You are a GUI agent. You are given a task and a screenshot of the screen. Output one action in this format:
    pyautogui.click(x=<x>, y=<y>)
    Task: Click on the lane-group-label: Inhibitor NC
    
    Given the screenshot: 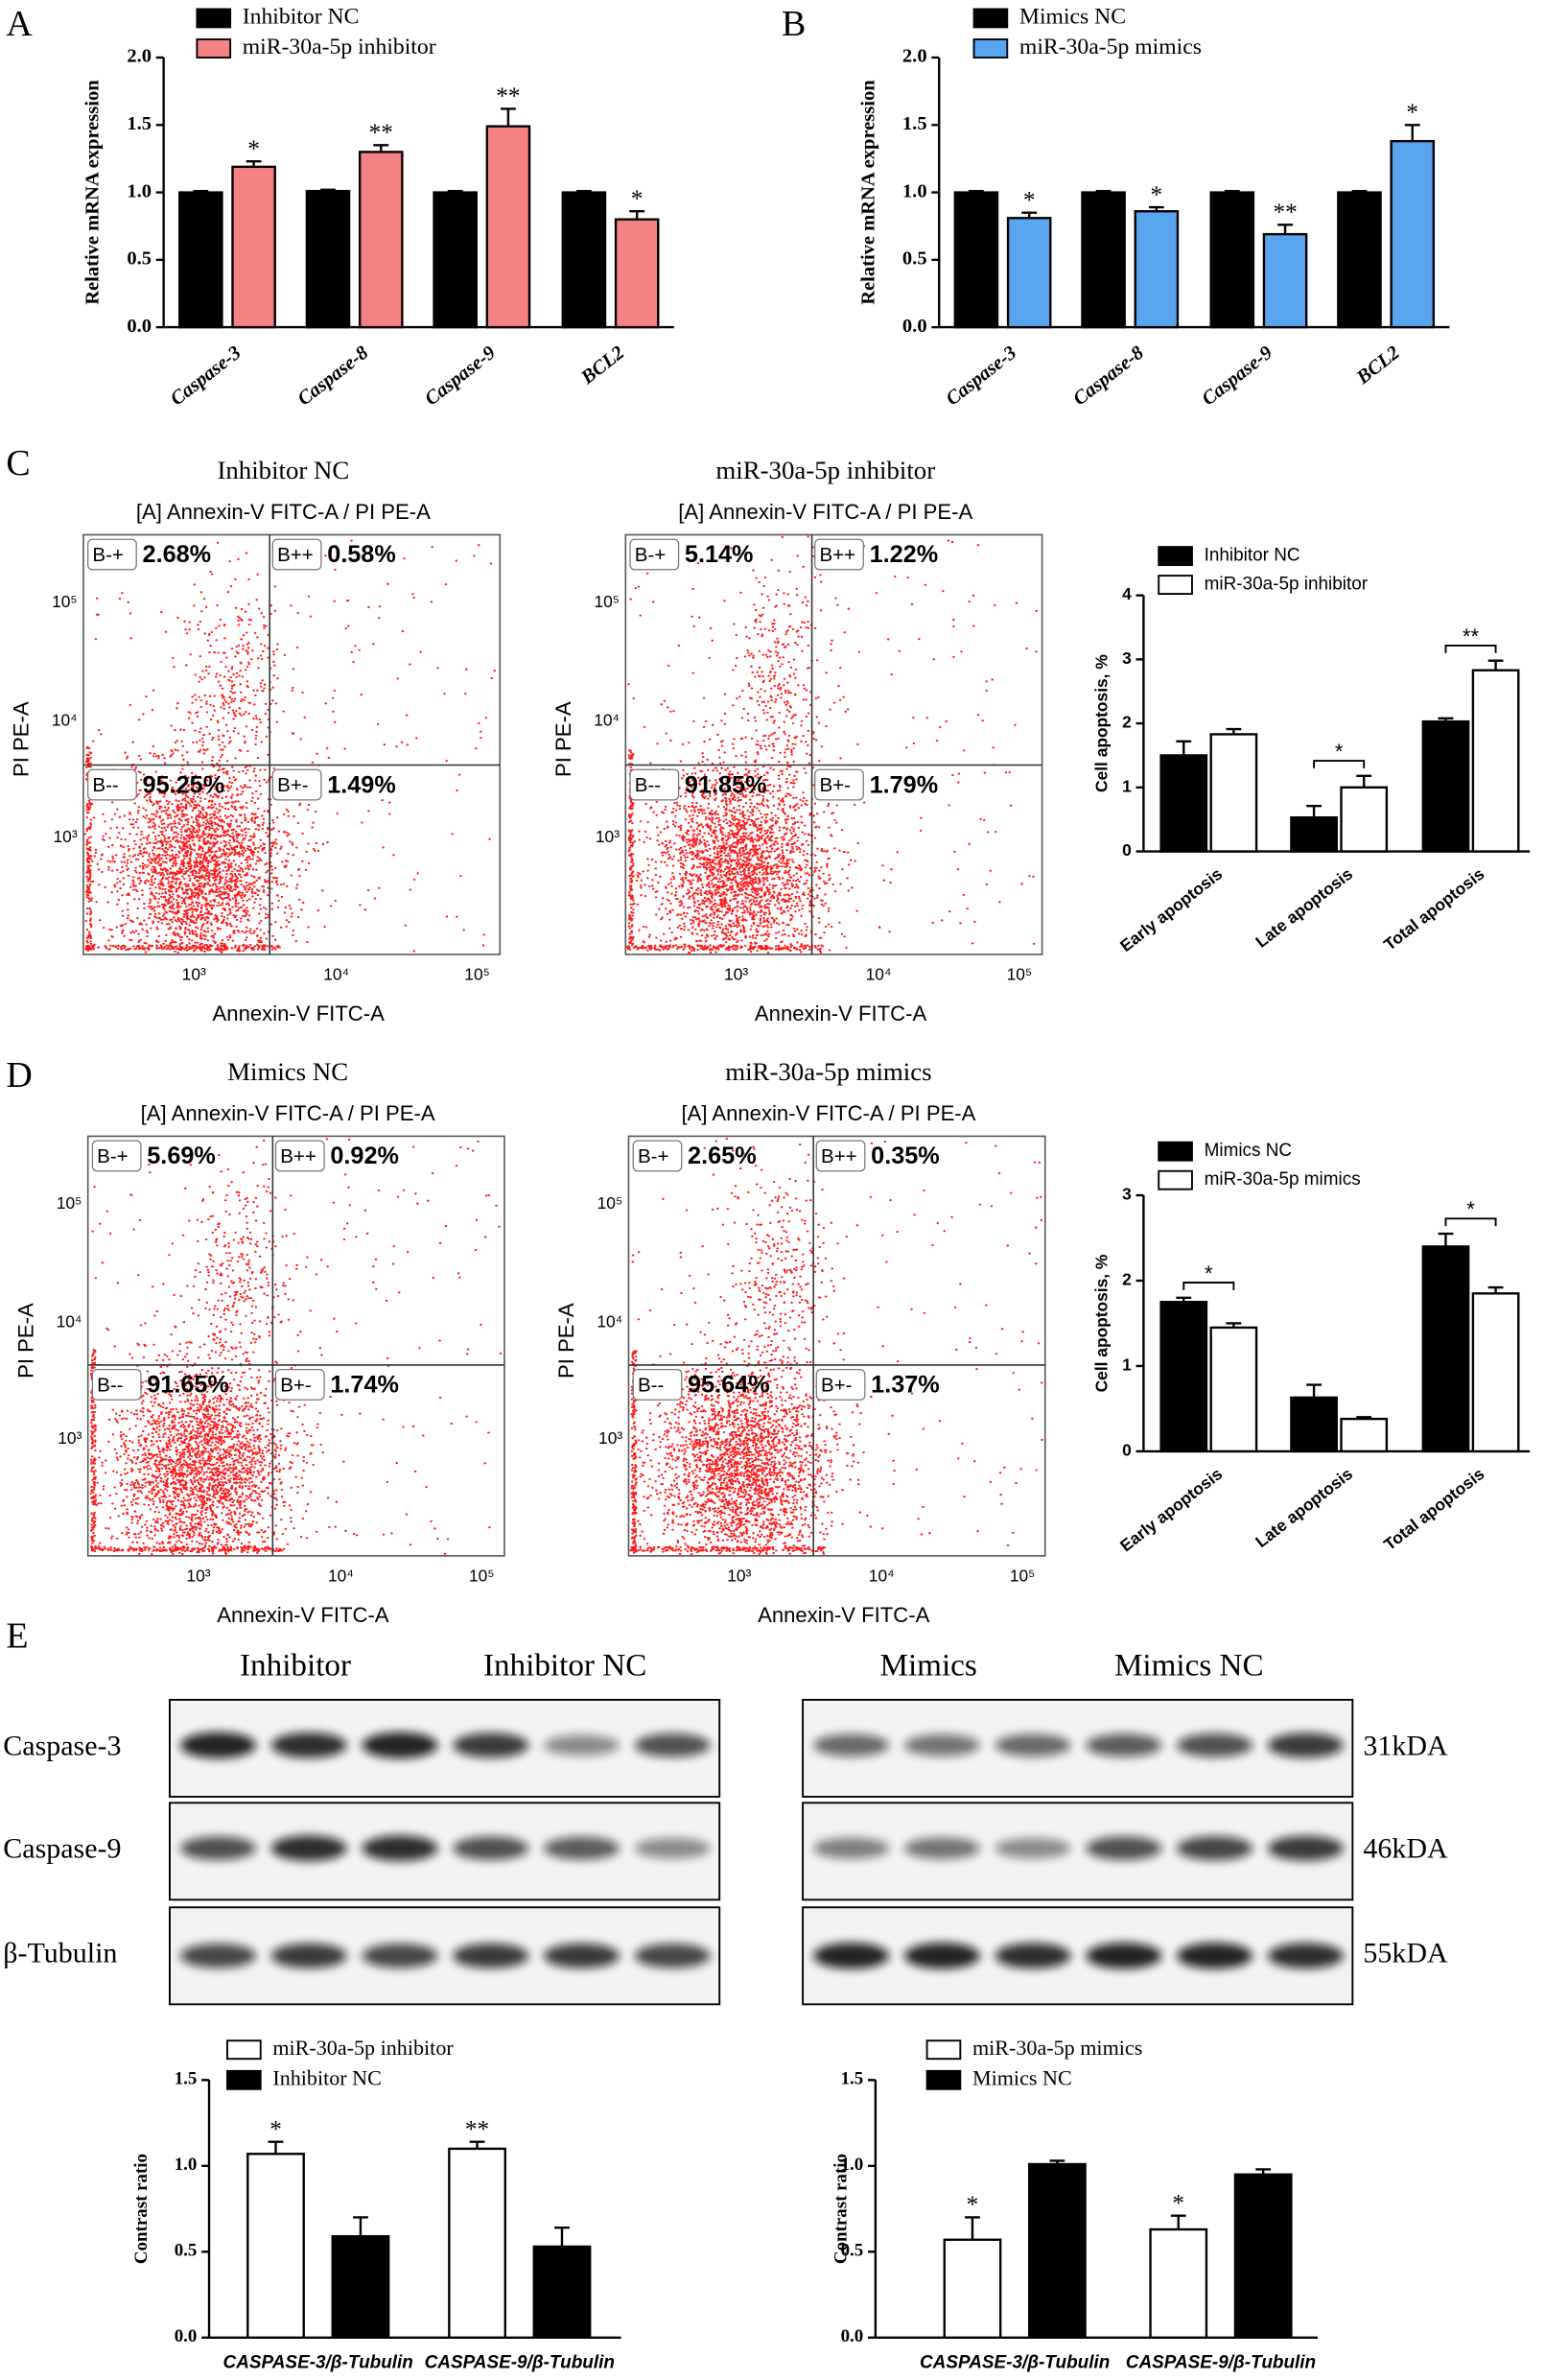 What is the action you would take?
    pyautogui.click(x=564, y=1665)
    